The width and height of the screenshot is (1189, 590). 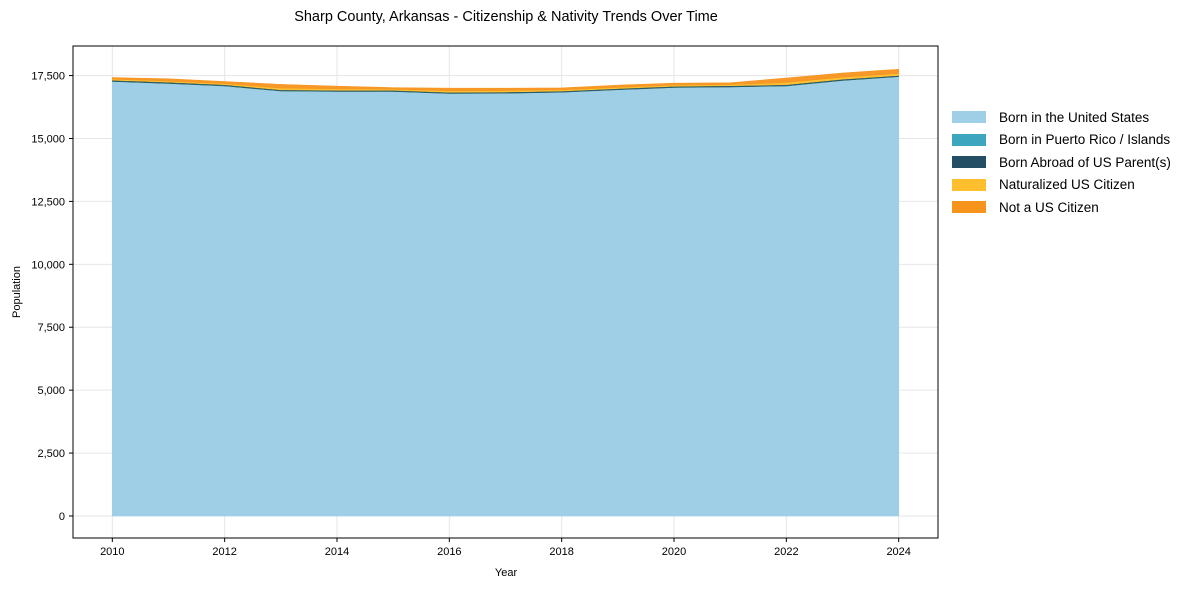 I want to click on legend-item: Not a US Citizen, so click(x=1061, y=207).